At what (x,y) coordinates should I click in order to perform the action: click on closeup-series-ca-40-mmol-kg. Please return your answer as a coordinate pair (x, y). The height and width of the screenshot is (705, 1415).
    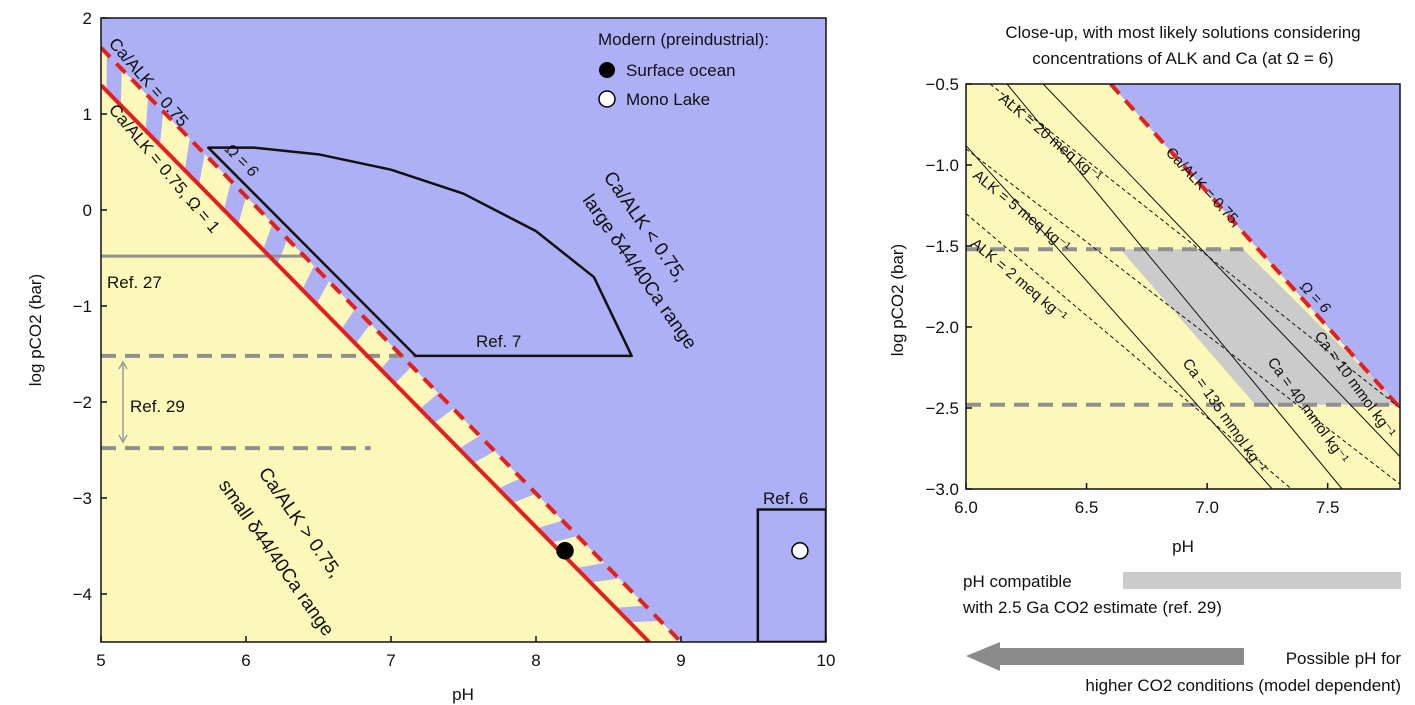
    Looking at the image, I should click on (1174, 286).